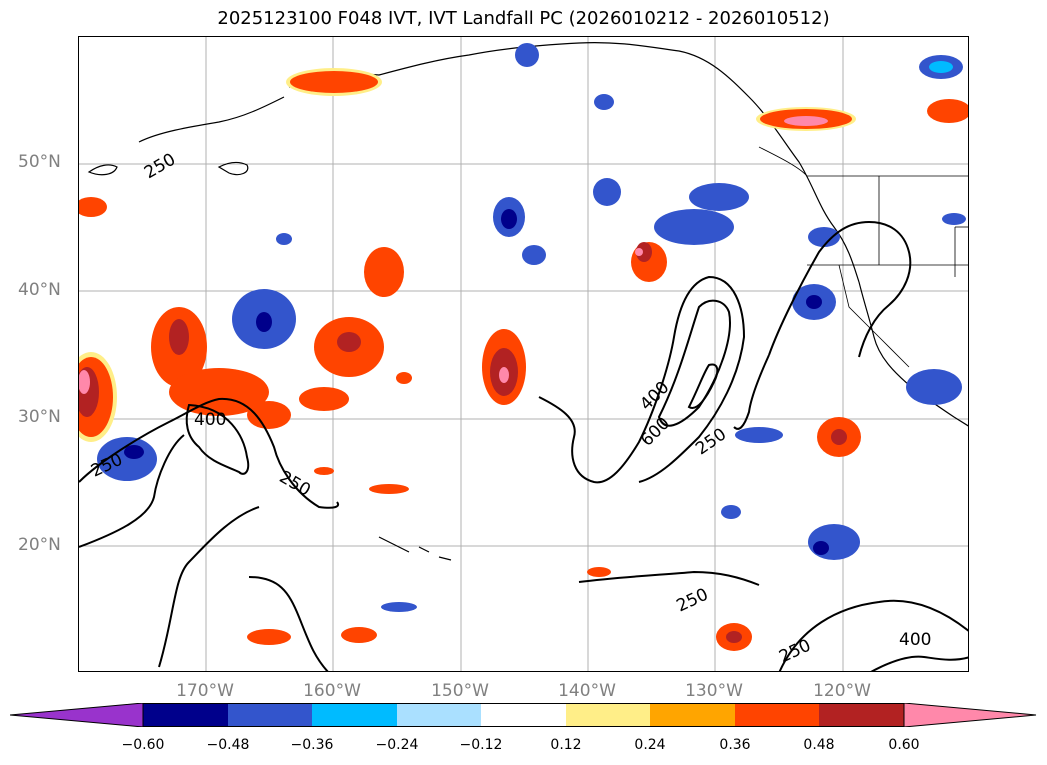 This screenshot has height=765, width=1047. I want to click on contour-label-250-e: 250, so click(693, 601).